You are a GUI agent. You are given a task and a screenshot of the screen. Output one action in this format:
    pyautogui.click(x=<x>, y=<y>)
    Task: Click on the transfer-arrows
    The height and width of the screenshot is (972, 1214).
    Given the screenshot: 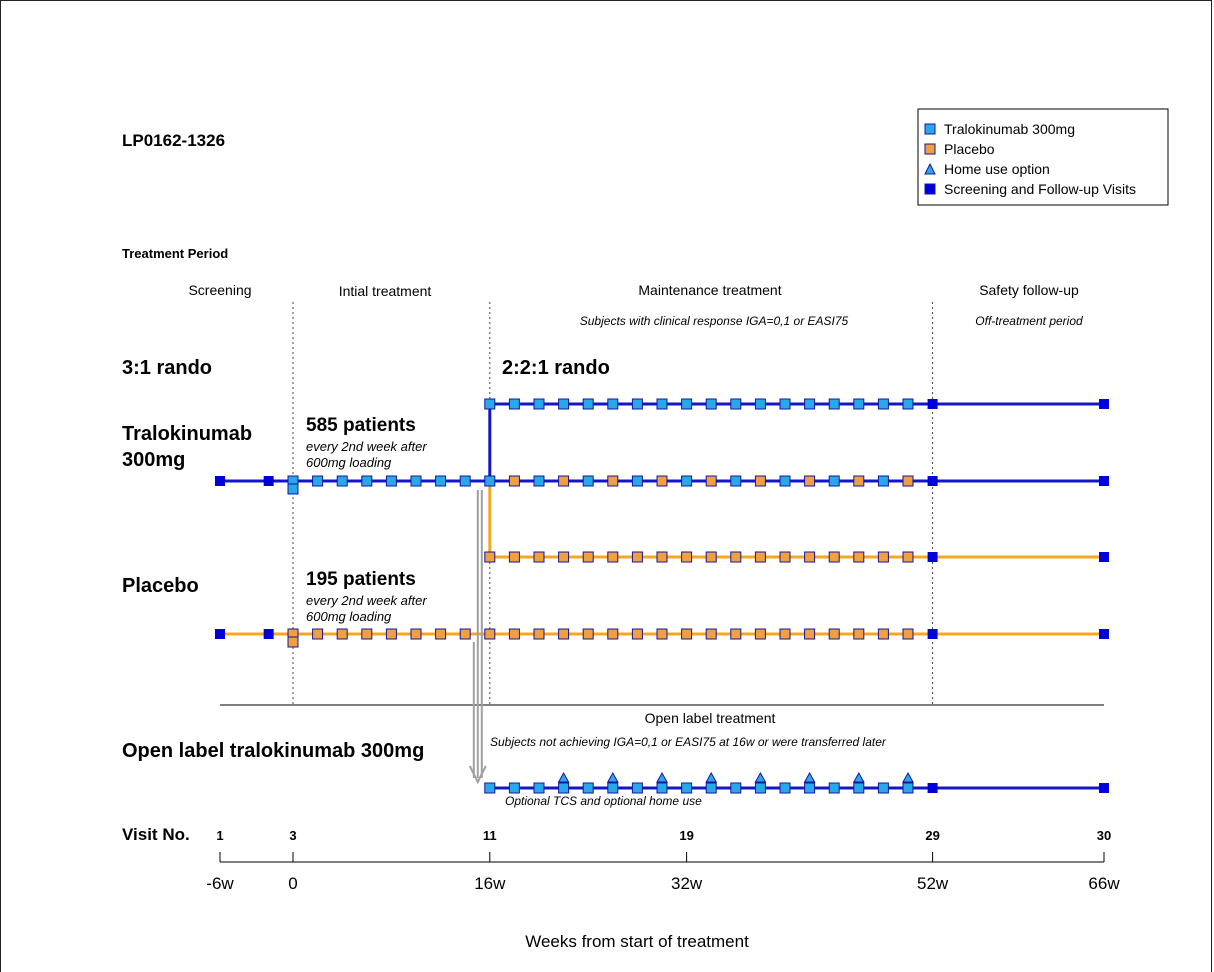 What is the action you would take?
    pyautogui.click(x=477, y=637)
    